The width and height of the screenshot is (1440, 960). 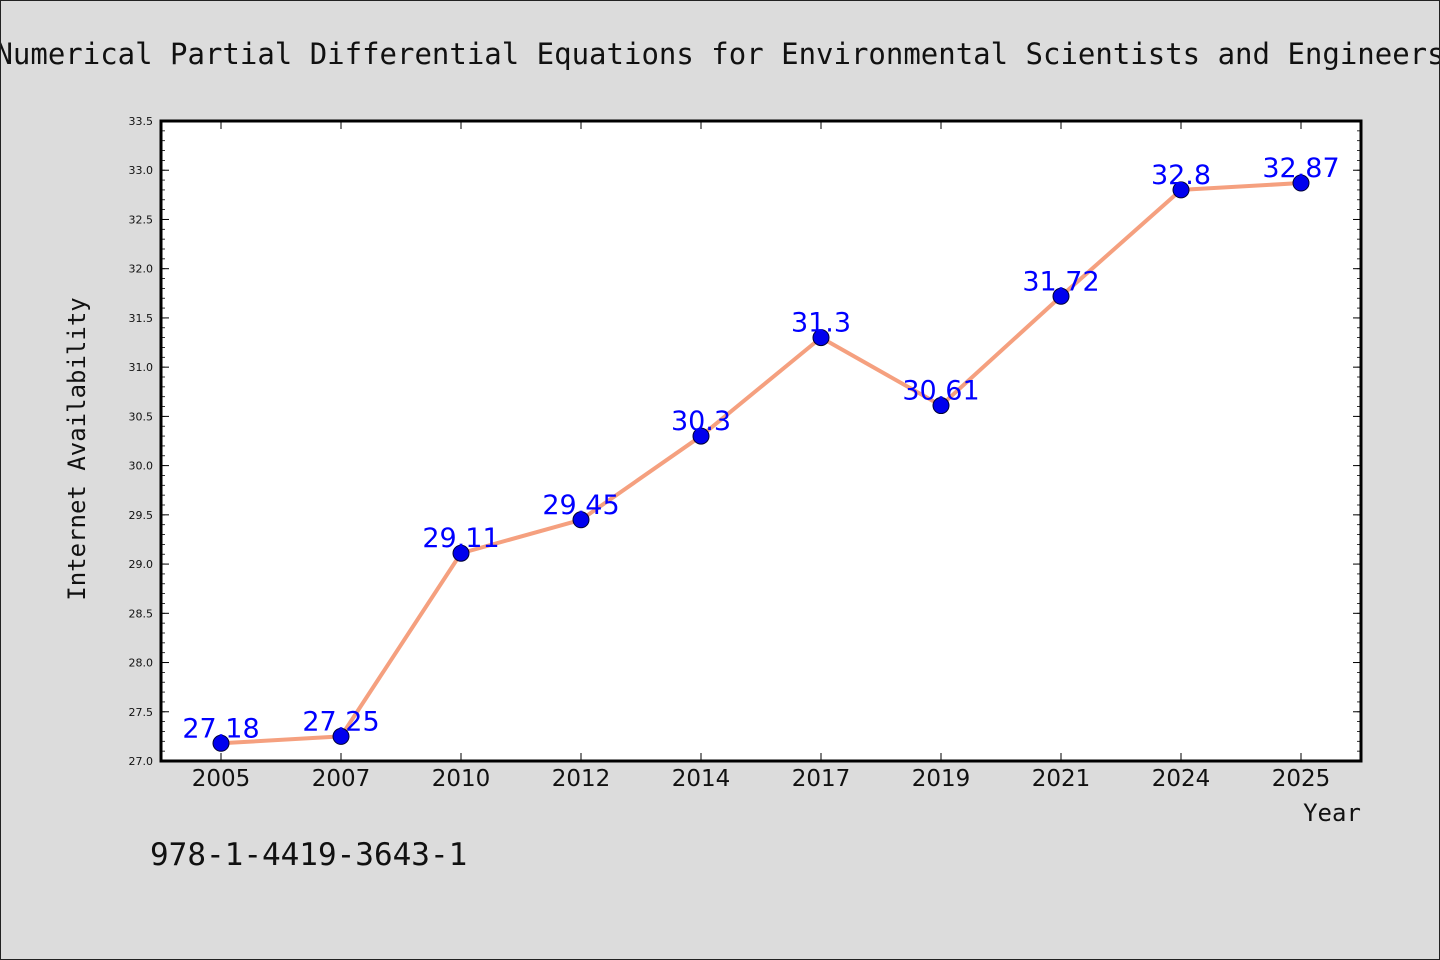 What do you see at coordinates (141, 121) in the screenshot?
I see `y-tick-label: 33.5` at bounding box center [141, 121].